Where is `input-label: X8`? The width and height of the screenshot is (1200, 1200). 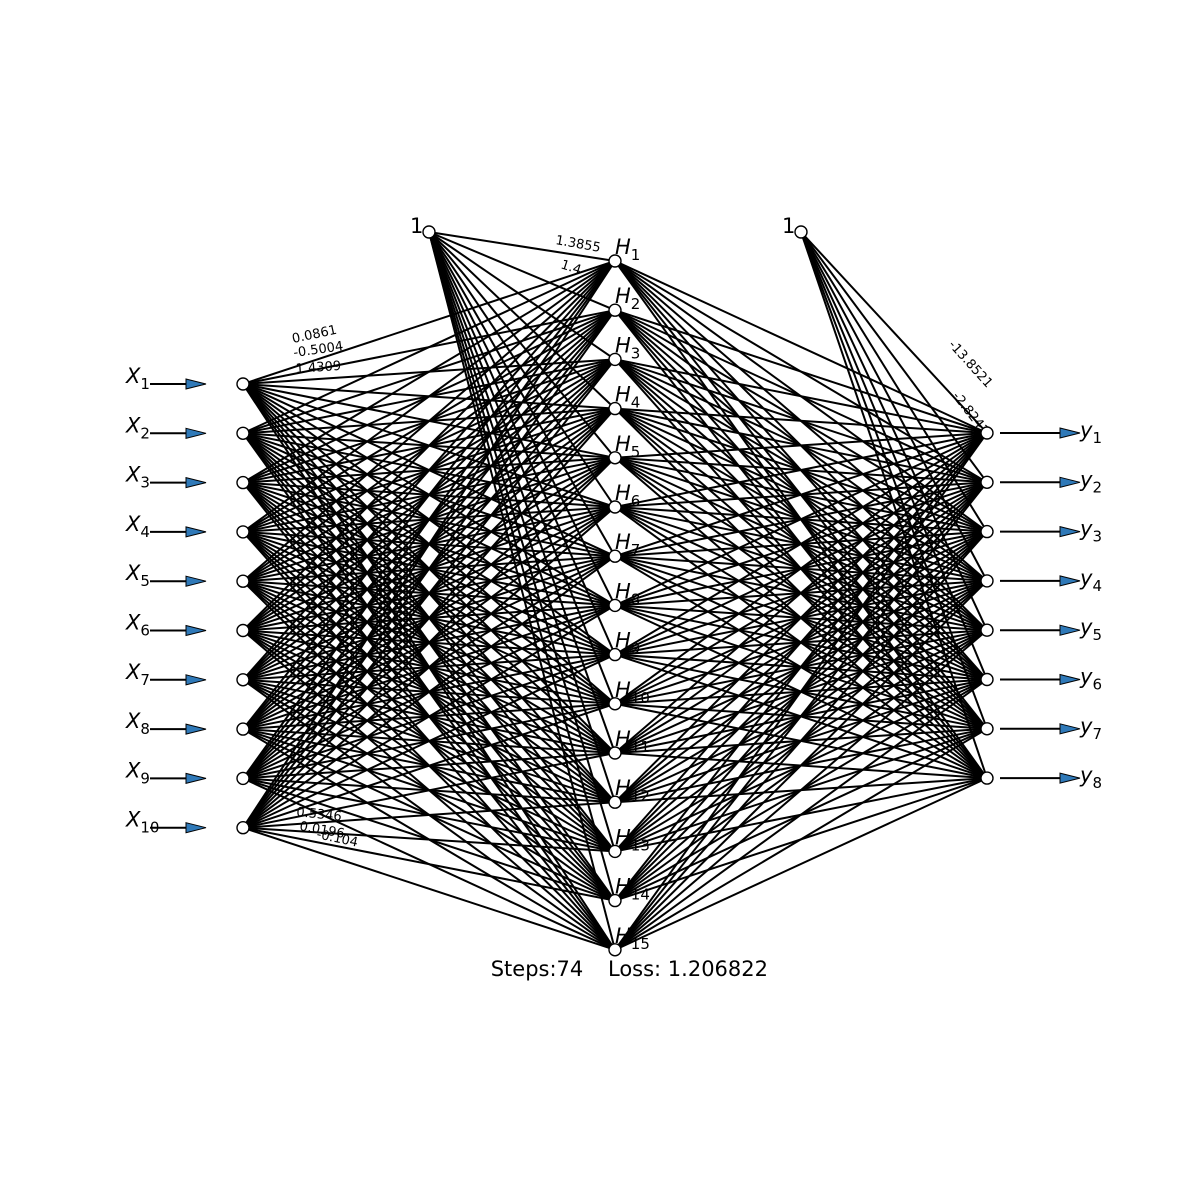
input-label: X8 is located at coordinates (137, 723).